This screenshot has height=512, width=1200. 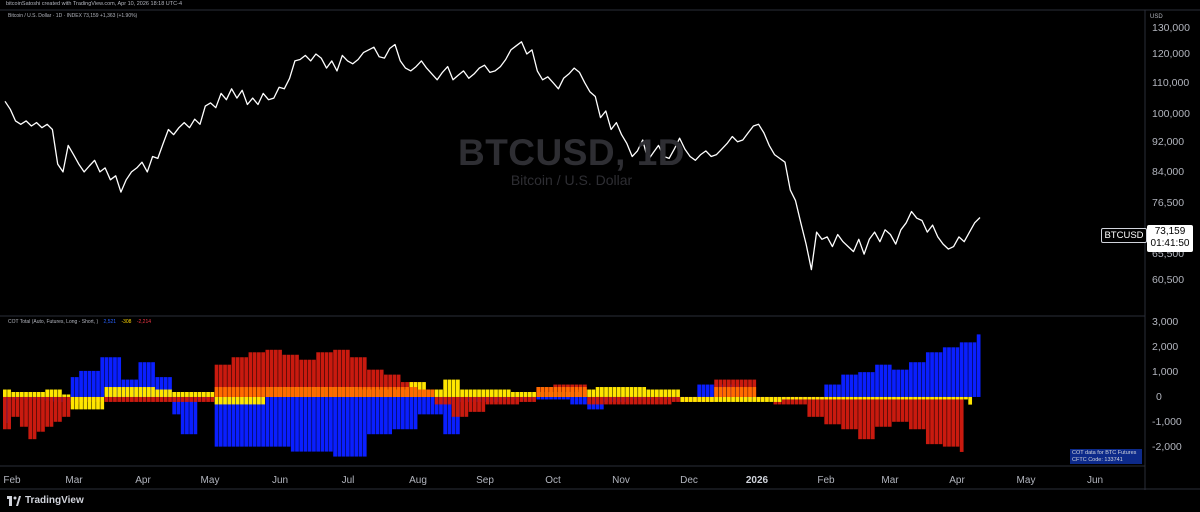 What do you see at coordinates (45, 500) in the screenshot?
I see `tradingview-logo: TradingView` at bounding box center [45, 500].